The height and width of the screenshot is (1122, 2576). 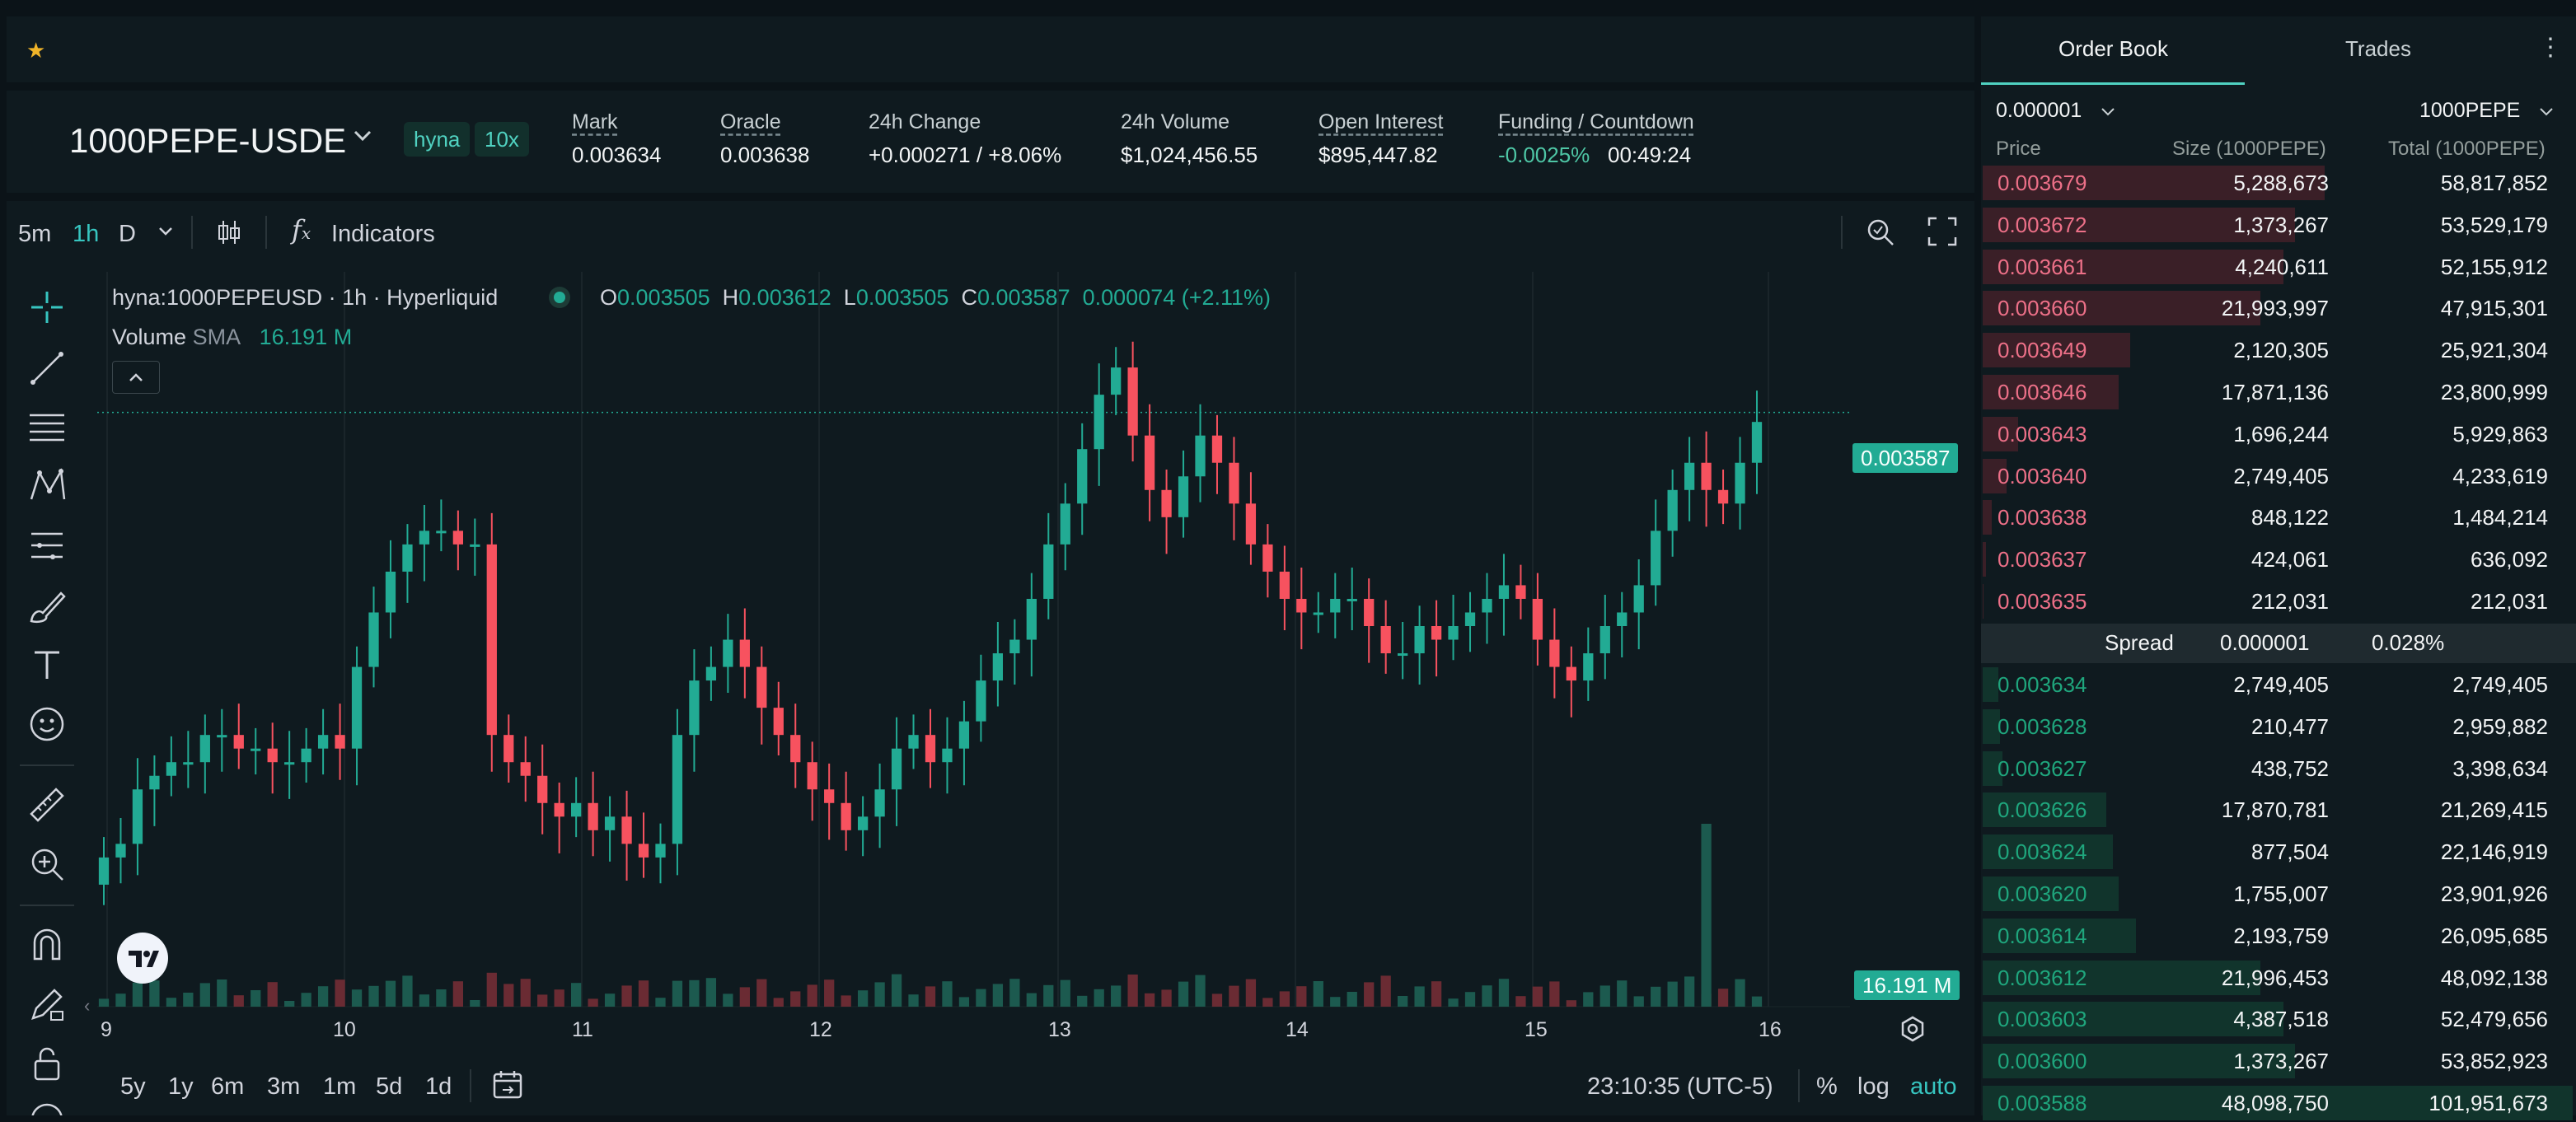 I want to click on ask-row: 0.003661 4,240,611 52,155,912, so click(x=2278, y=267).